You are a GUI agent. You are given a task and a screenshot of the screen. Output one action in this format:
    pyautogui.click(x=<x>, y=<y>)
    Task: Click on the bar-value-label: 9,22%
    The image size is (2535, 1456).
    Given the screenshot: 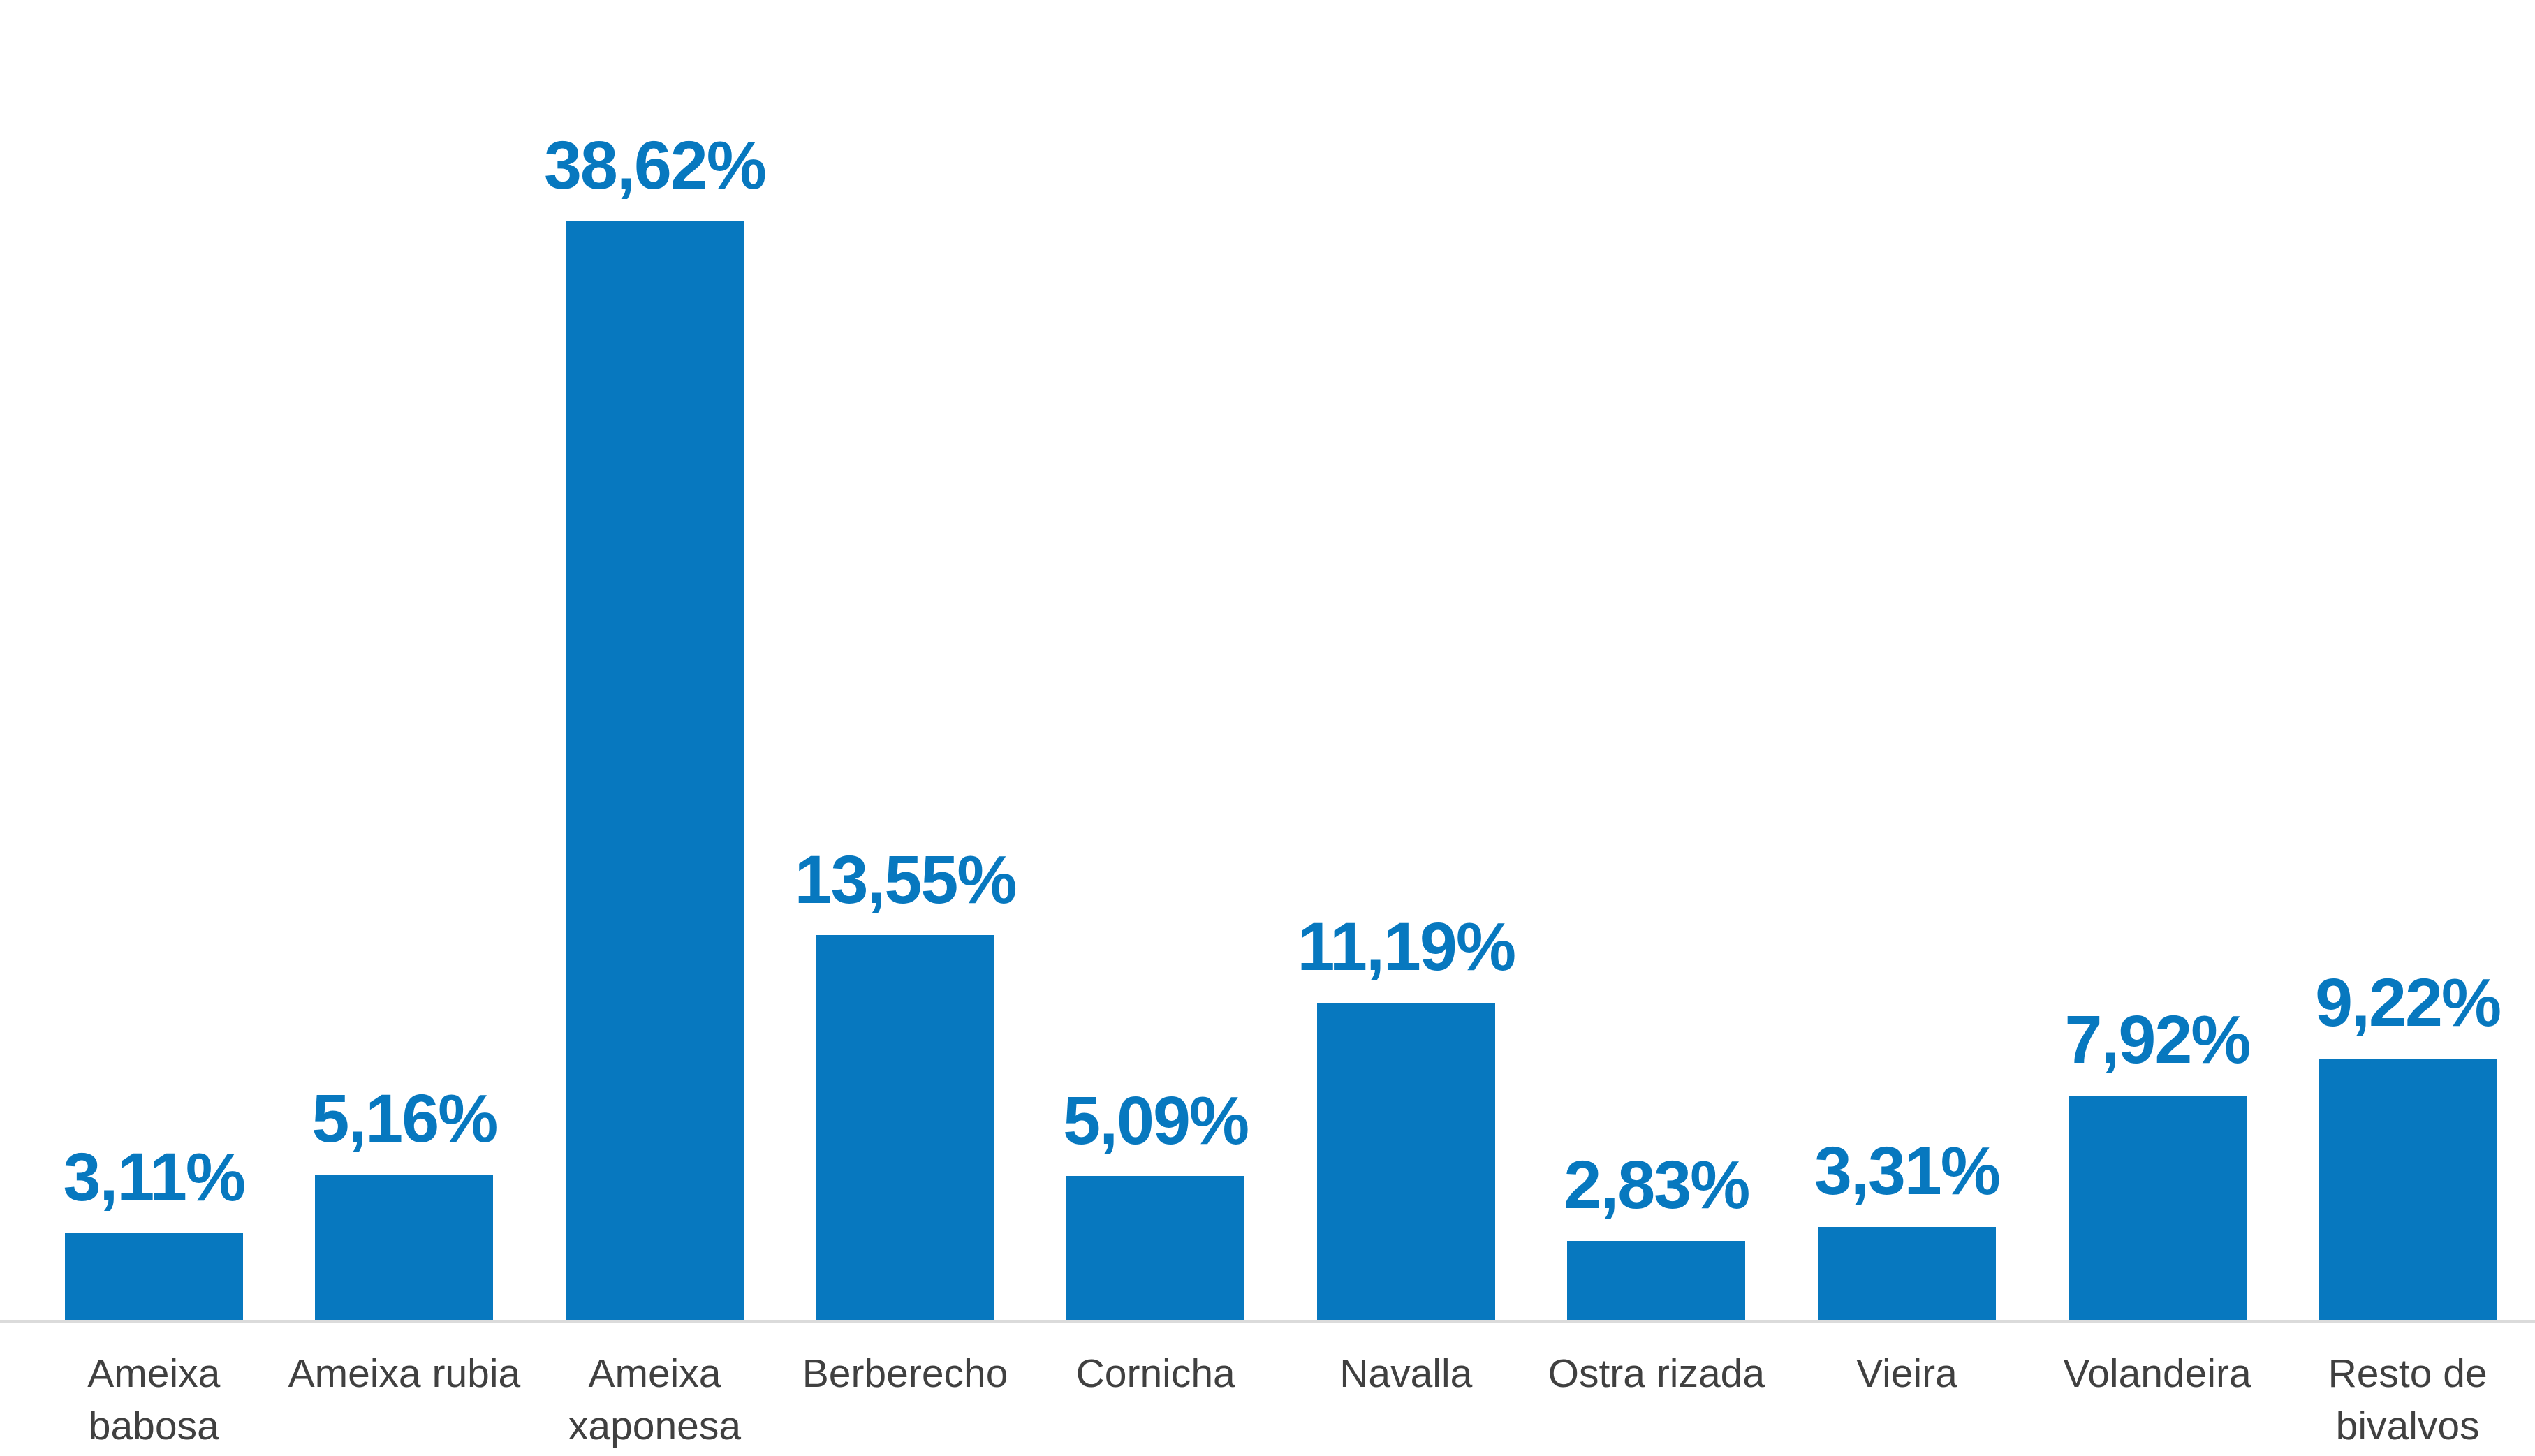 What is the action you would take?
    pyautogui.click(x=2408, y=1003)
    